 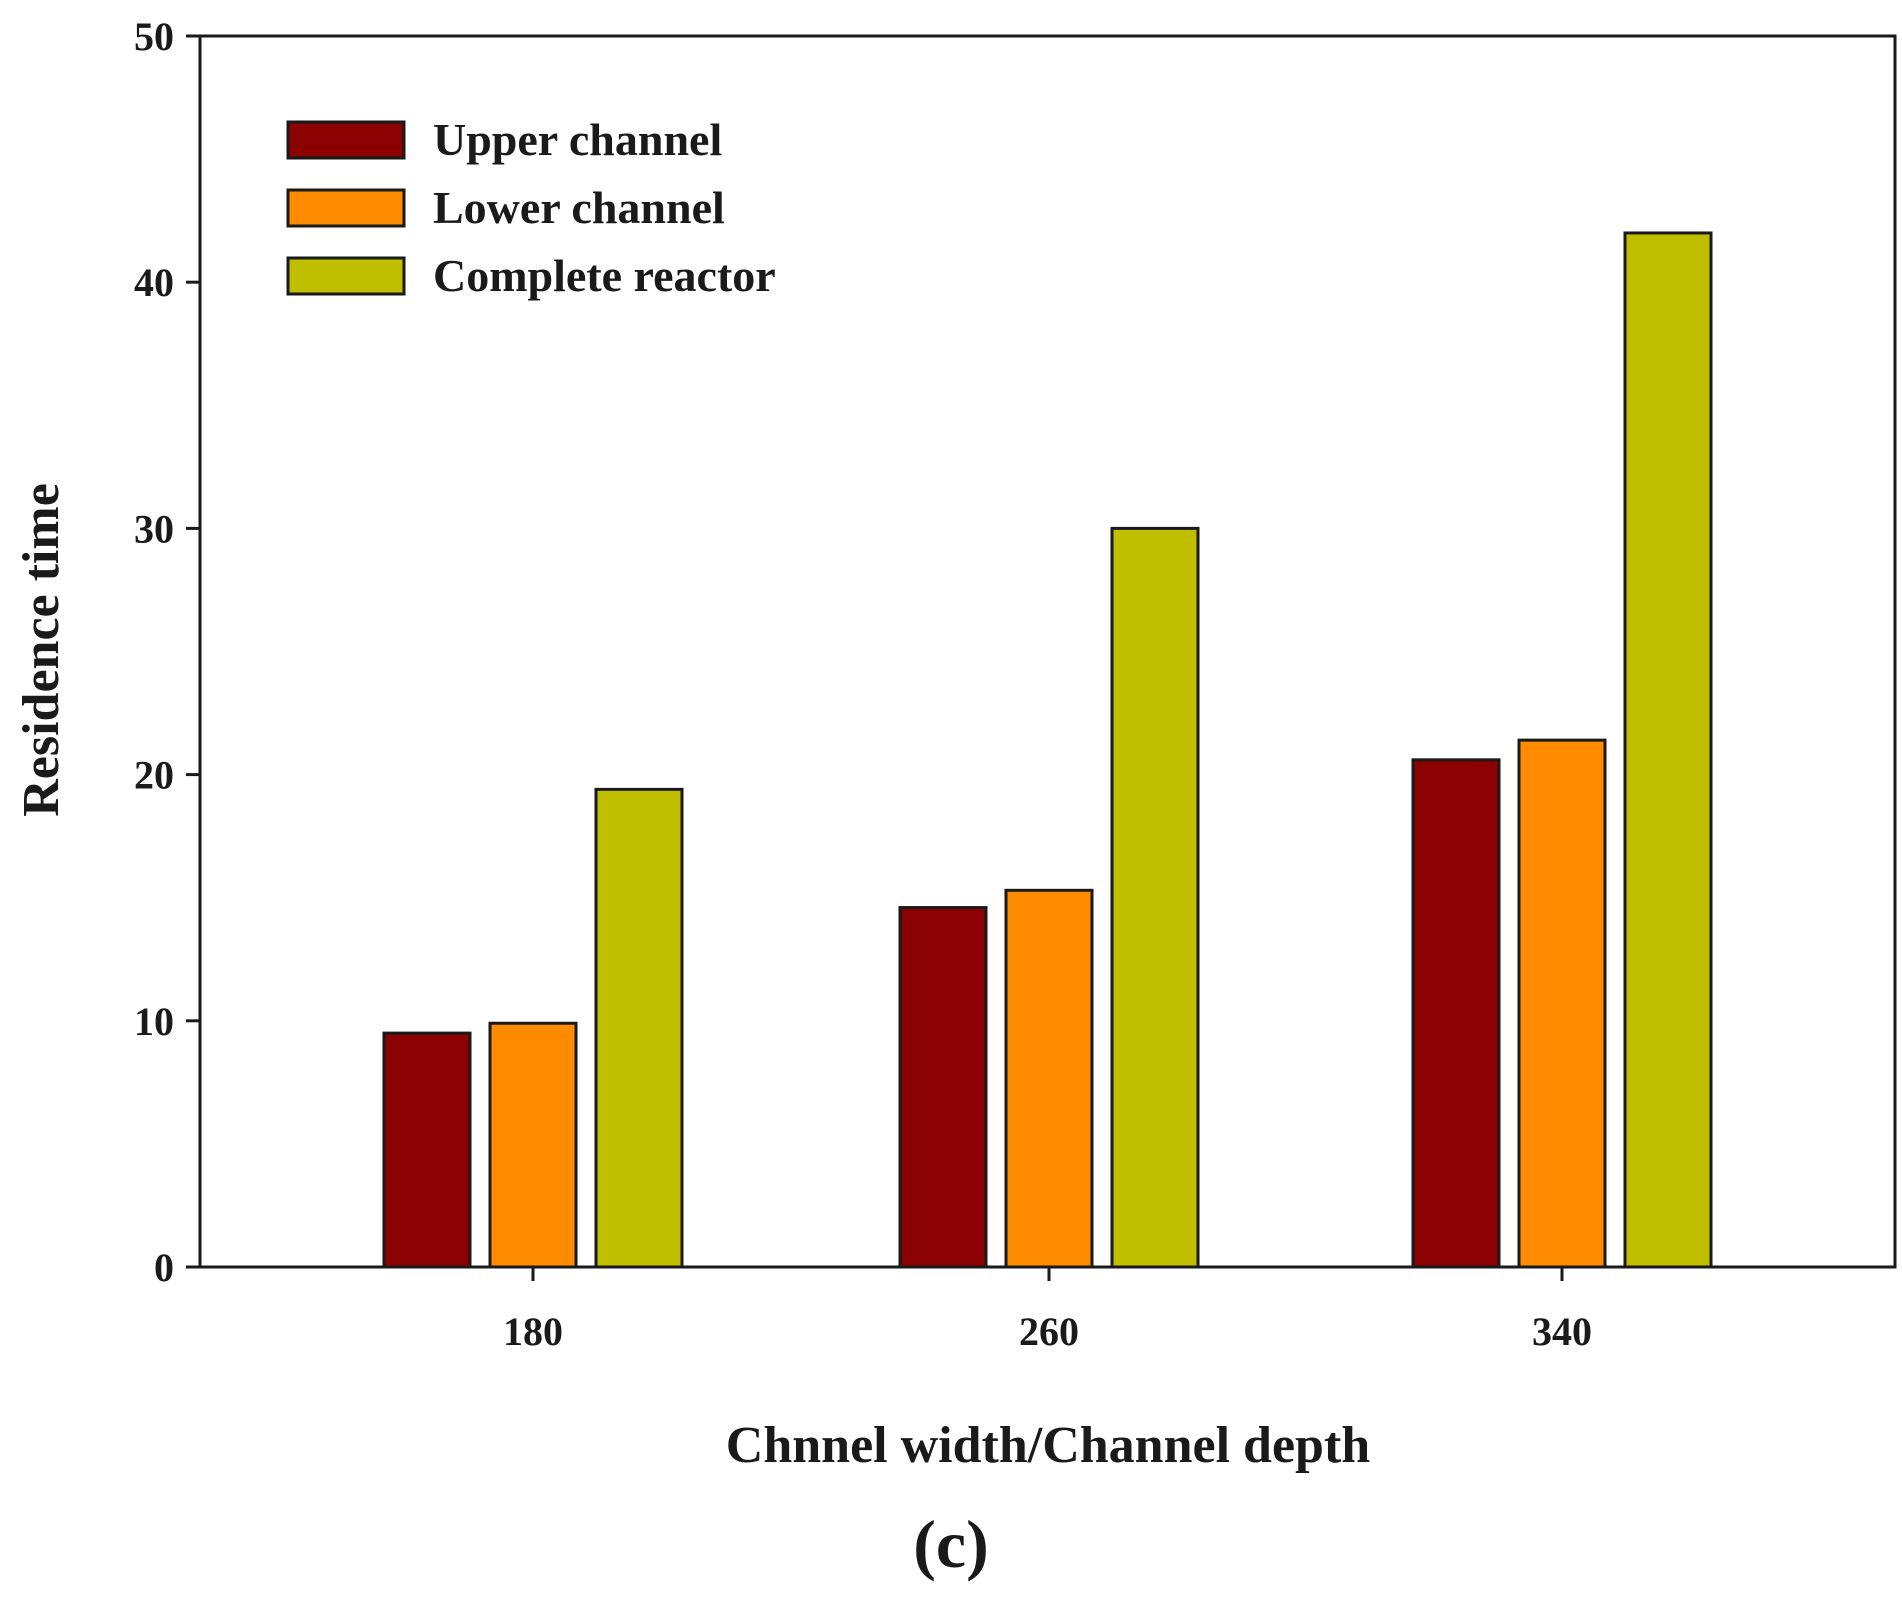 What do you see at coordinates (154, 775) in the screenshot?
I see `y-tick-label: 20` at bounding box center [154, 775].